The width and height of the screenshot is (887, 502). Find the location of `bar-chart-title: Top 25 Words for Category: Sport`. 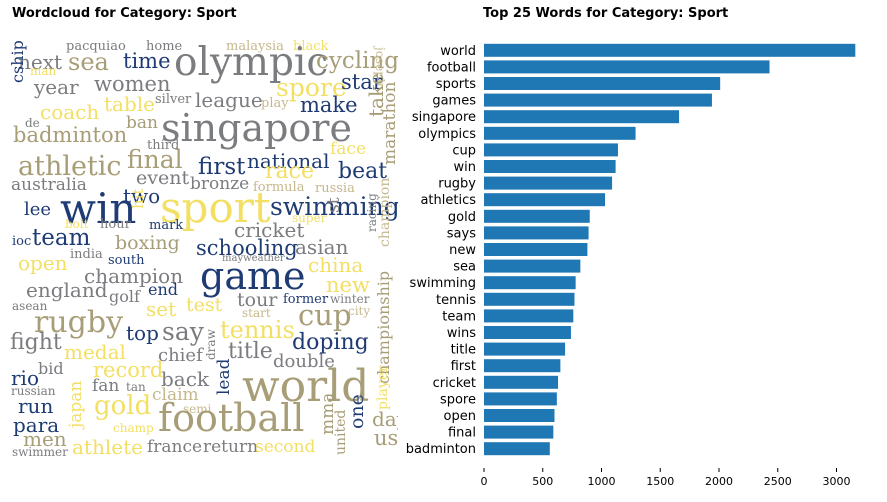

bar-chart-title: Top 25 Words for Category: Sport is located at coordinates (606, 13).